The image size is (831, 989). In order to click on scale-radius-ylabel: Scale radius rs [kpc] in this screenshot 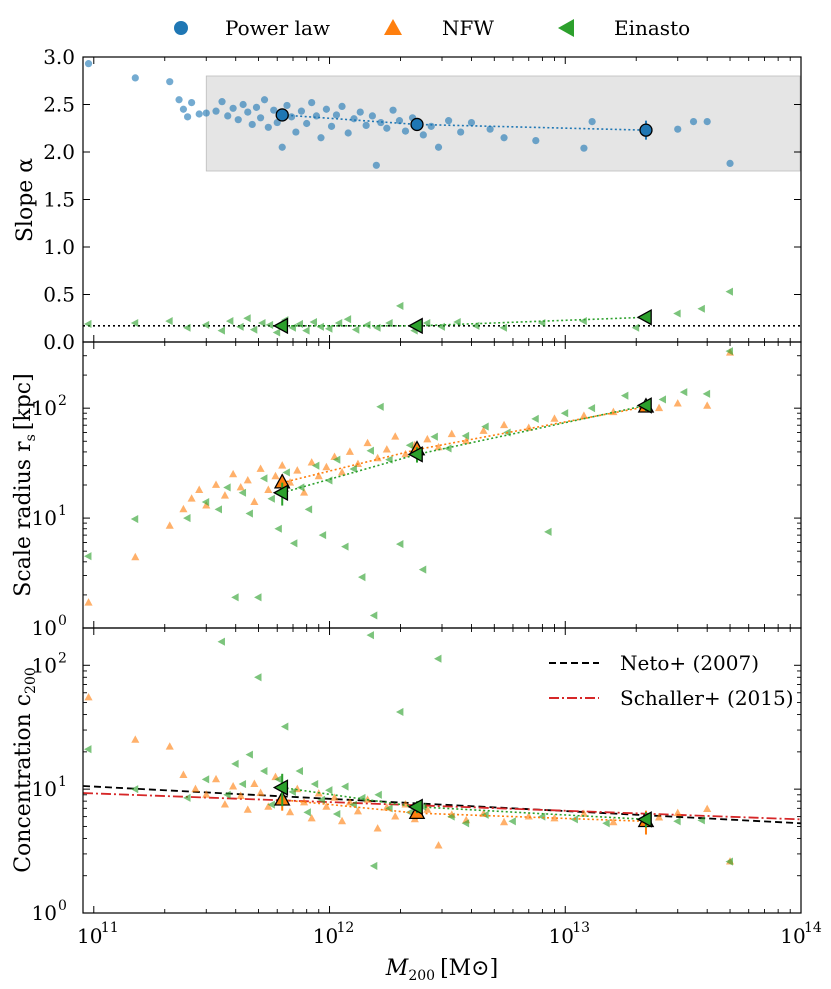, I will do `click(25, 484)`.